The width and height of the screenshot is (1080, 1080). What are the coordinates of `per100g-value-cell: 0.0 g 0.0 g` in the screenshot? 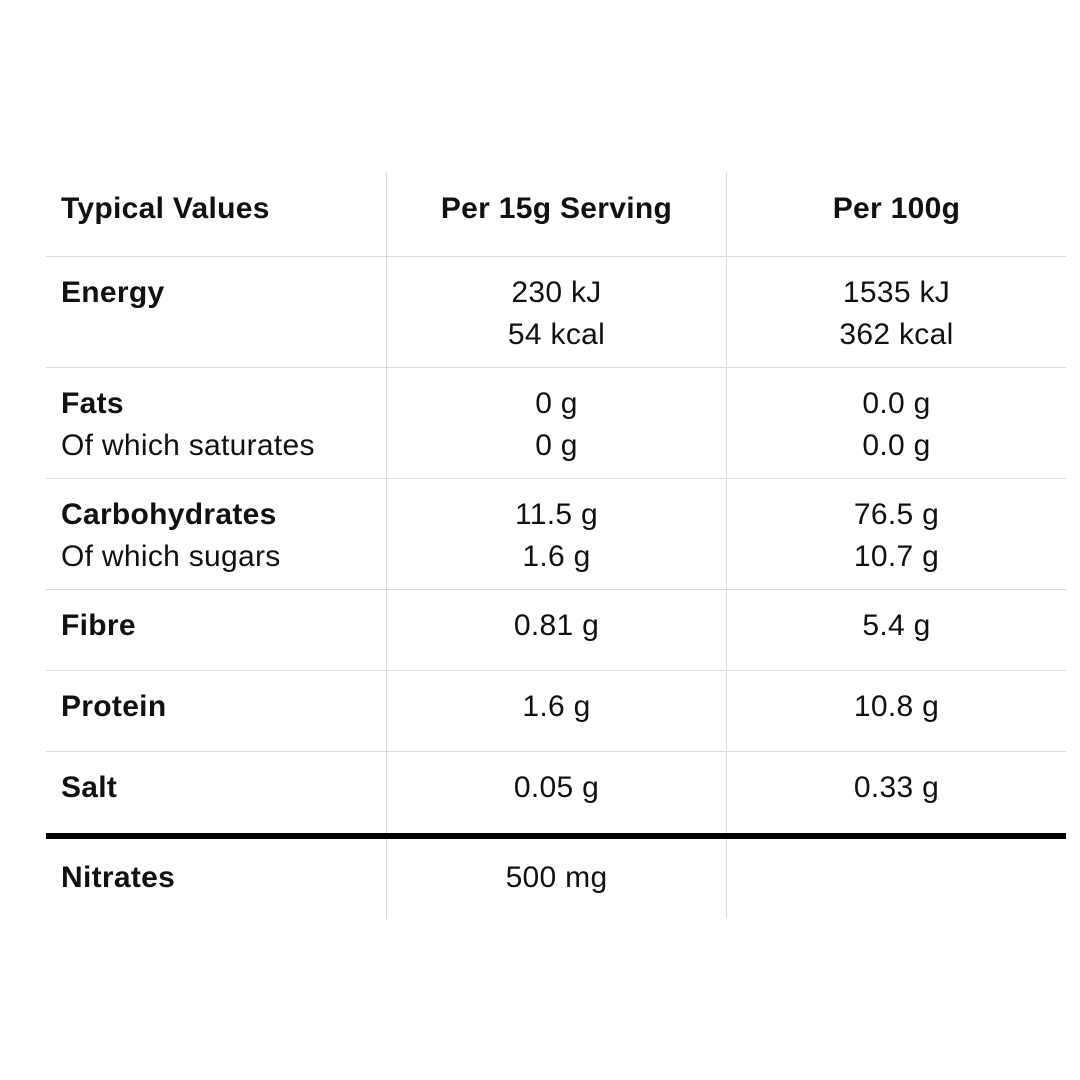 It's located at (896, 423).